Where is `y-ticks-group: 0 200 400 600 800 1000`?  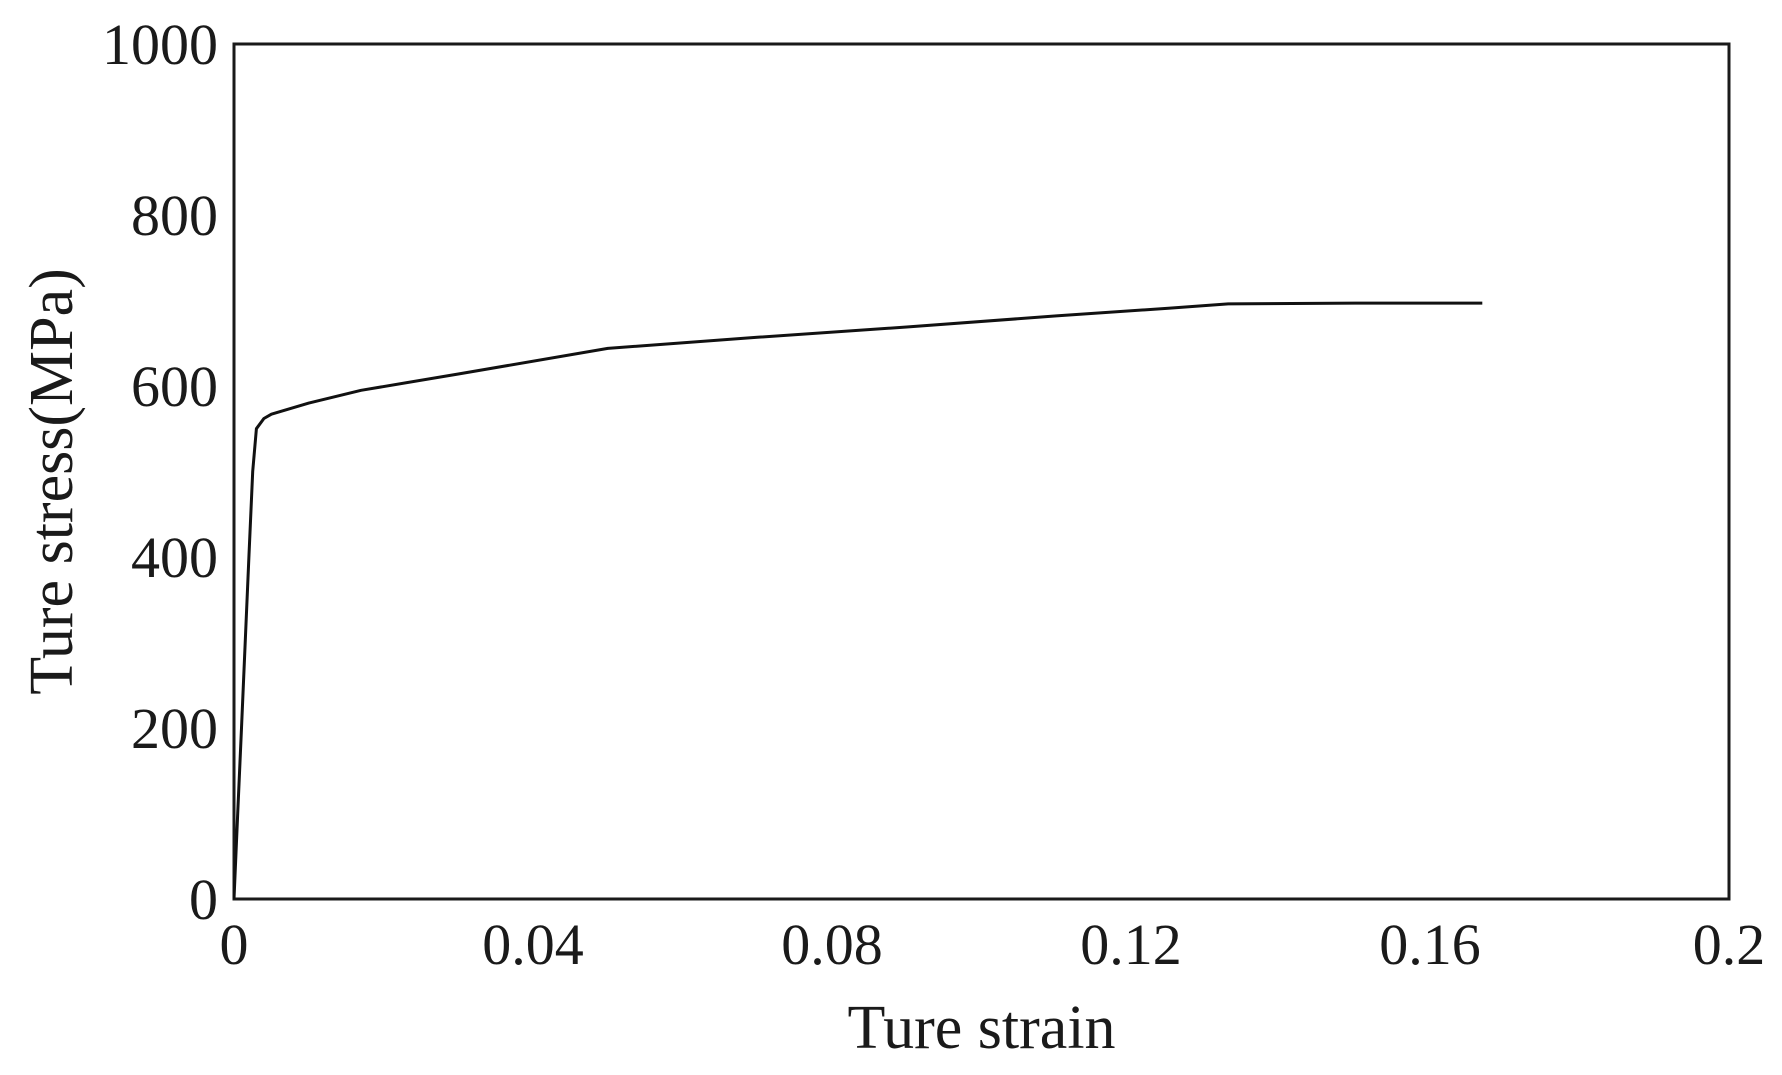 y-ticks-group: 0 200 400 600 800 1000 is located at coordinates (160, 472).